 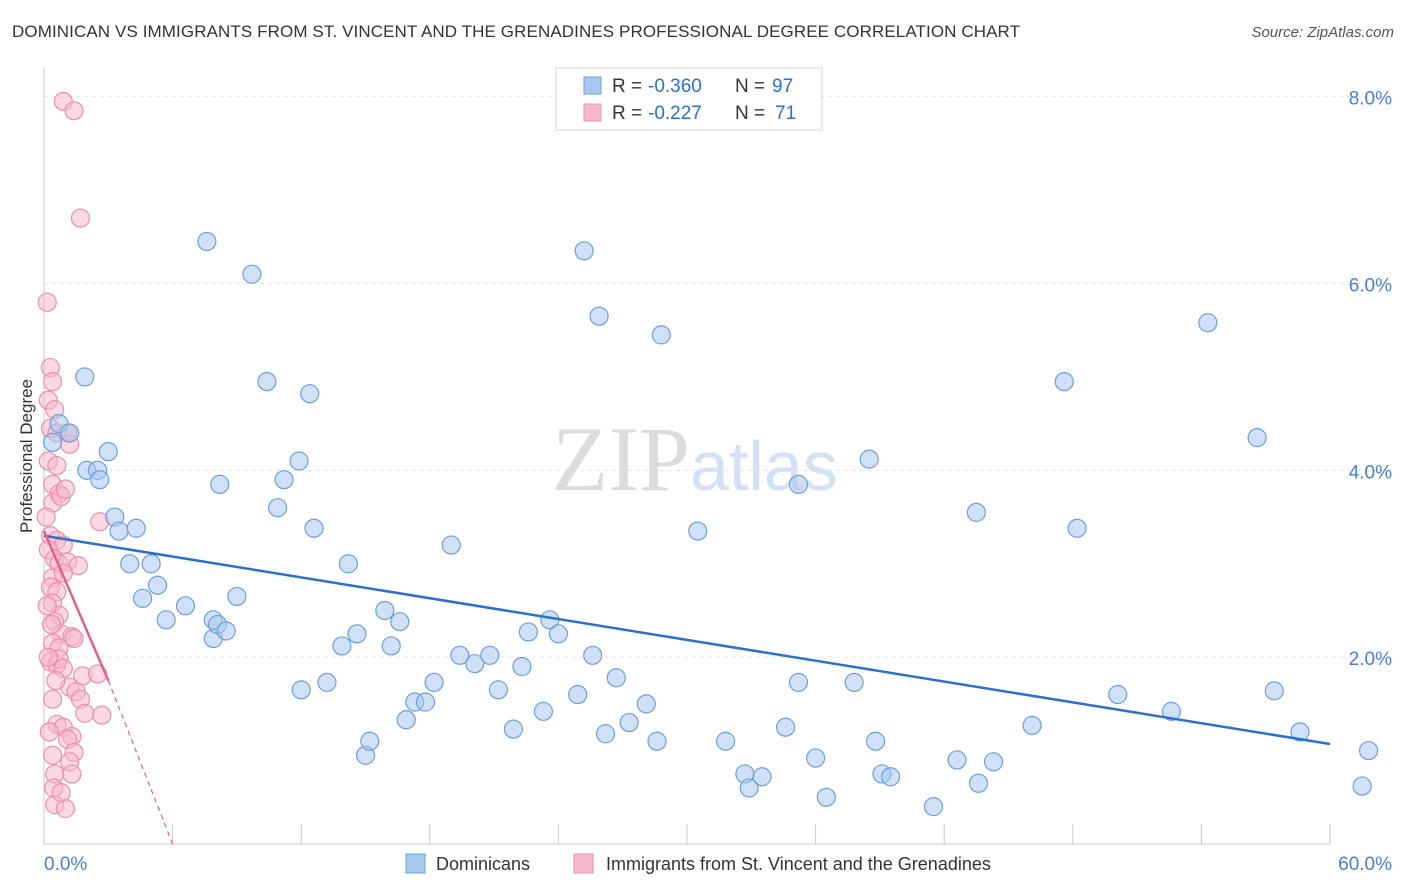 What do you see at coordinates (1322, 32) in the screenshot?
I see `source-label: Source: ZipAtlas.com` at bounding box center [1322, 32].